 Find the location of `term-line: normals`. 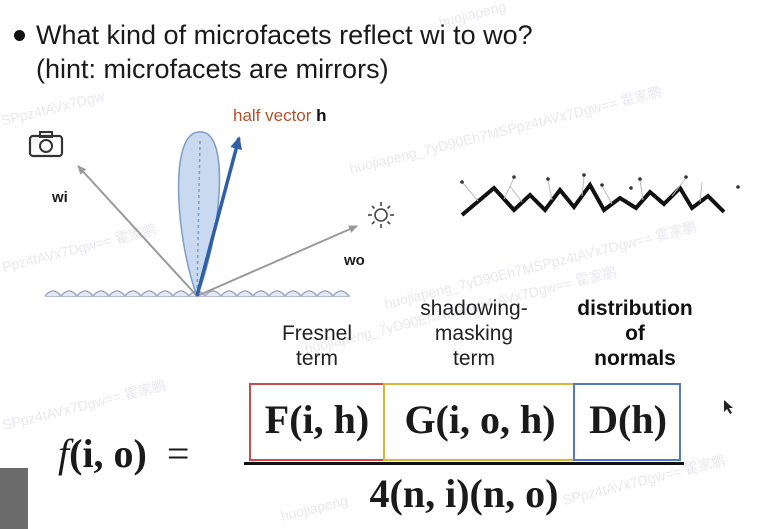

term-line: normals is located at coordinates (635, 358).